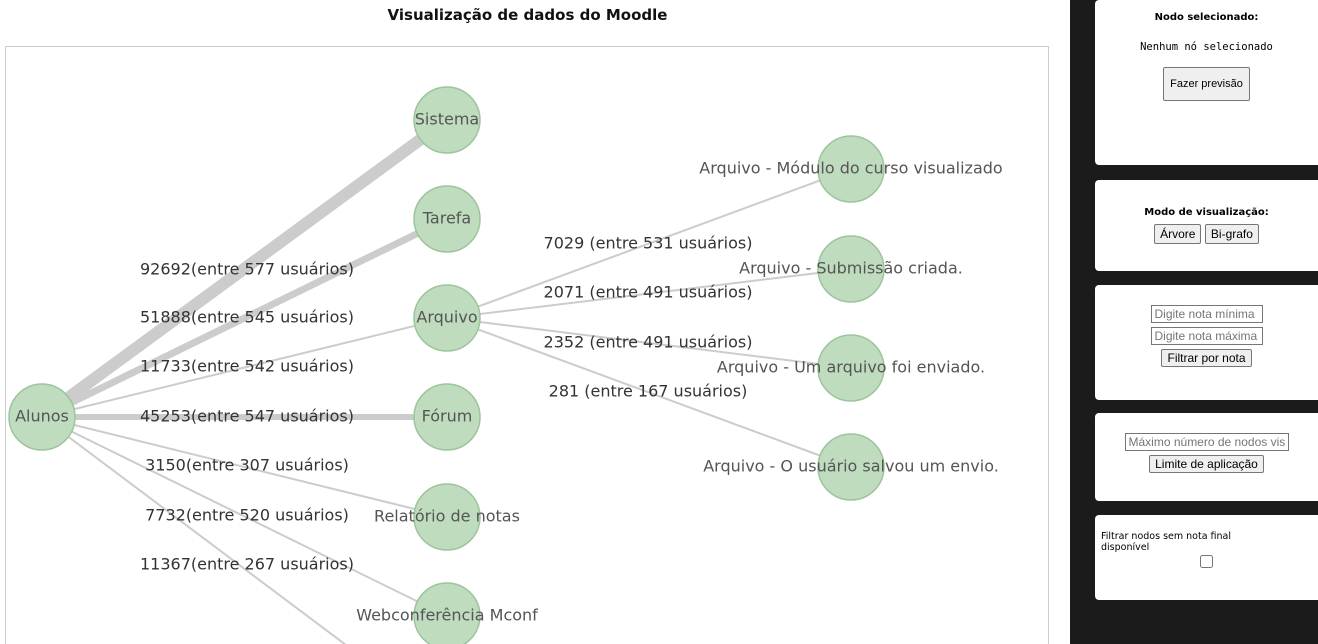 This screenshot has width=1318, height=644. I want to click on node-label: Arquivo - Submissão criada., so click(851, 268).